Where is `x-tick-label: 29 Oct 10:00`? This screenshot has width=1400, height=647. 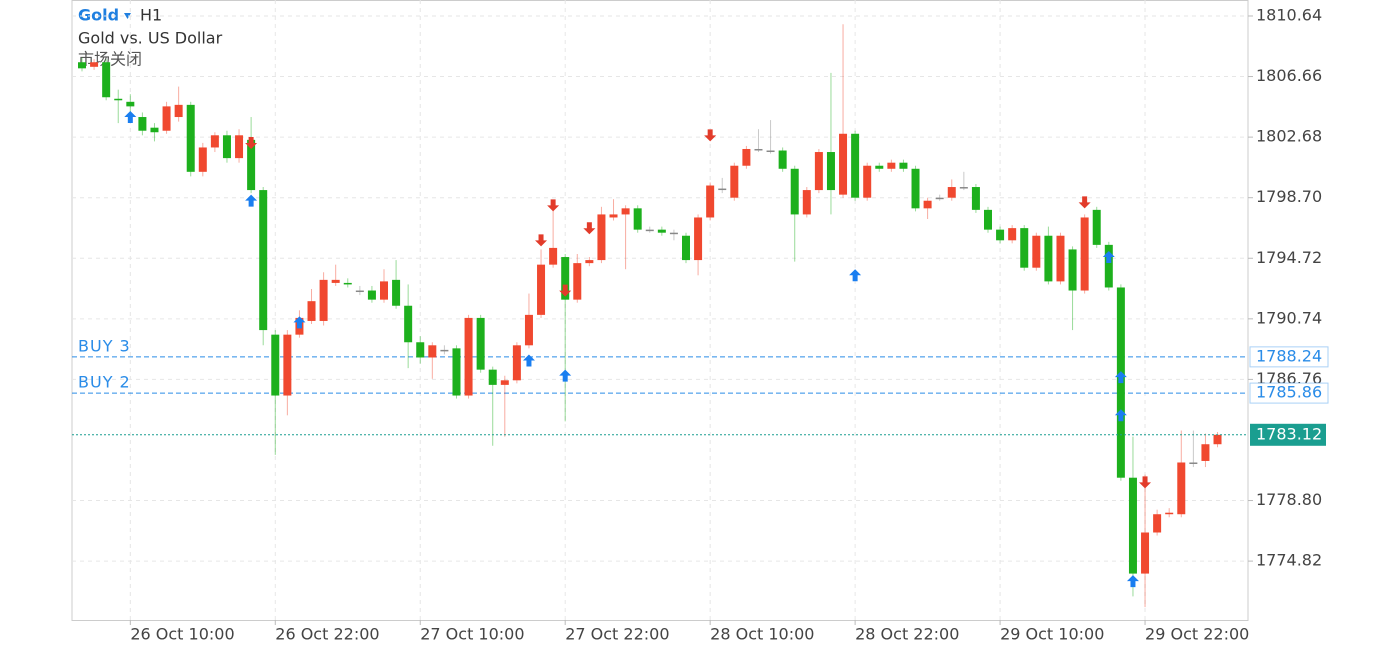 x-tick-label: 29 Oct 10:00 is located at coordinates (1052, 634).